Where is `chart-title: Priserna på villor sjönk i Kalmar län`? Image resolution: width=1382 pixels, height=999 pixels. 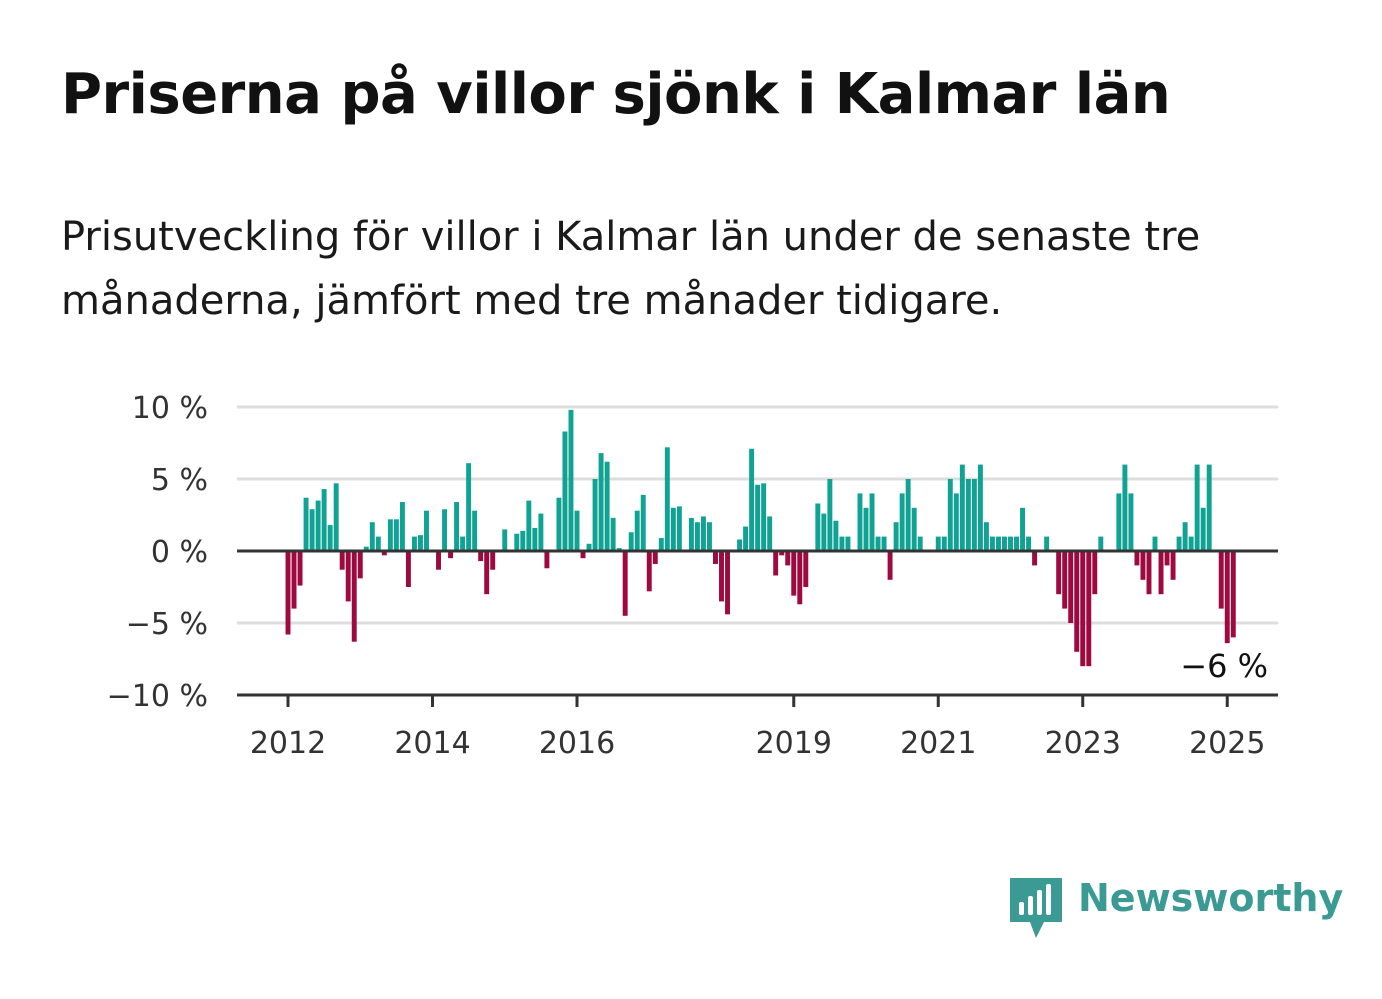 chart-title: Priserna på villor sjönk i Kalmar län is located at coordinates (616, 94).